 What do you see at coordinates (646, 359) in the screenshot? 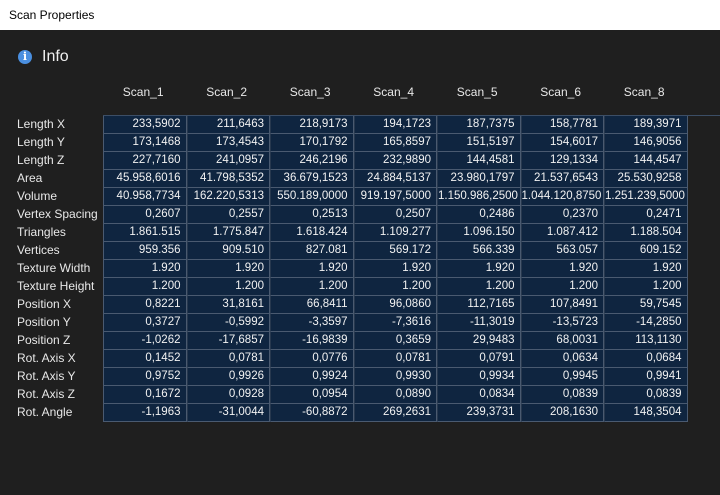
I see `table-cell: 0,0684` at bounding box center [646, 359].